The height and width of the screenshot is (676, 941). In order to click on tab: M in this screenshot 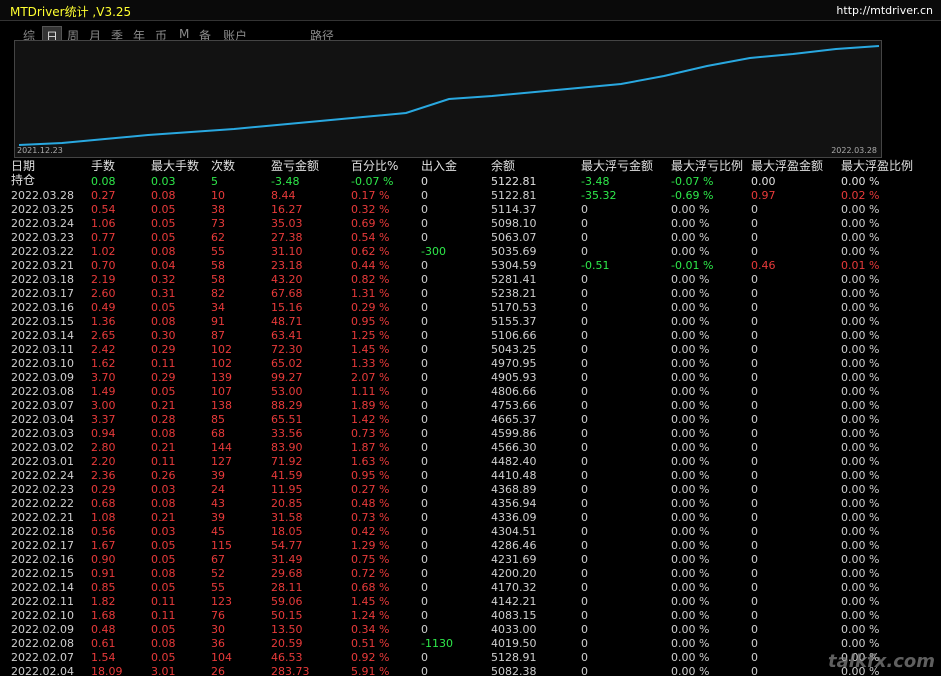, I will do `click(184, 34)`.